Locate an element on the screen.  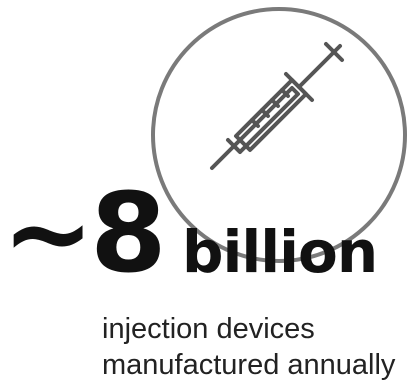
stat-number: ~8 is located at coordinates (84, 233).